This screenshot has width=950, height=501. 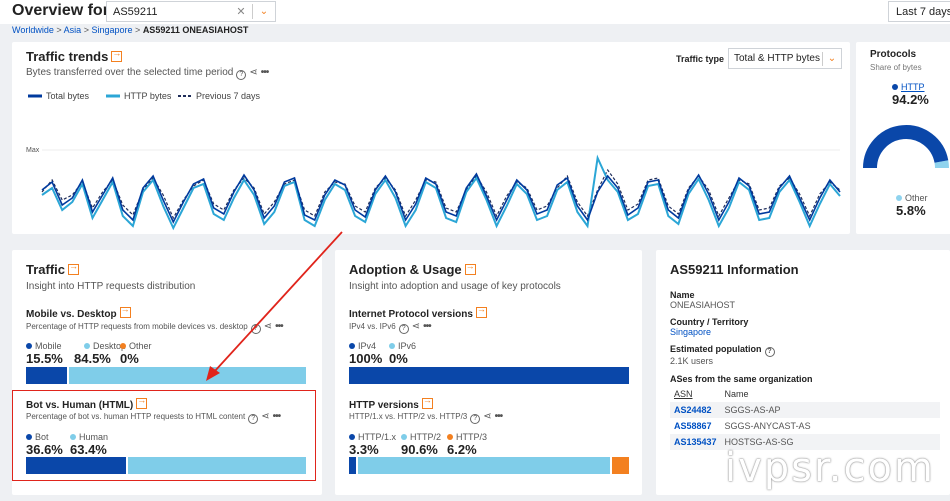 What do you see at coordinates (77, 465) in the screenshot?
I see `bar-segment-bot` at bounding box center [77, 465].